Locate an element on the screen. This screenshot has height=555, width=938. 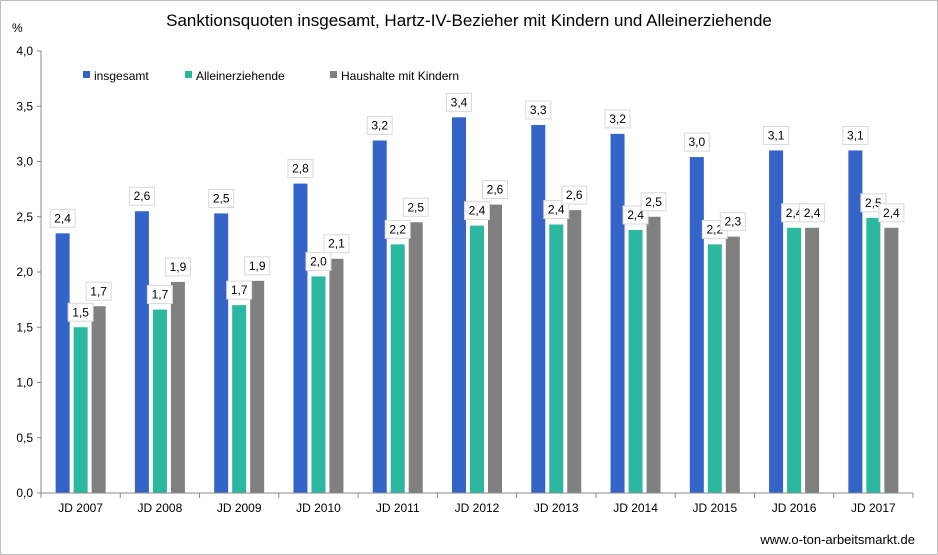
legend-box is located at coordinates (276, 76).